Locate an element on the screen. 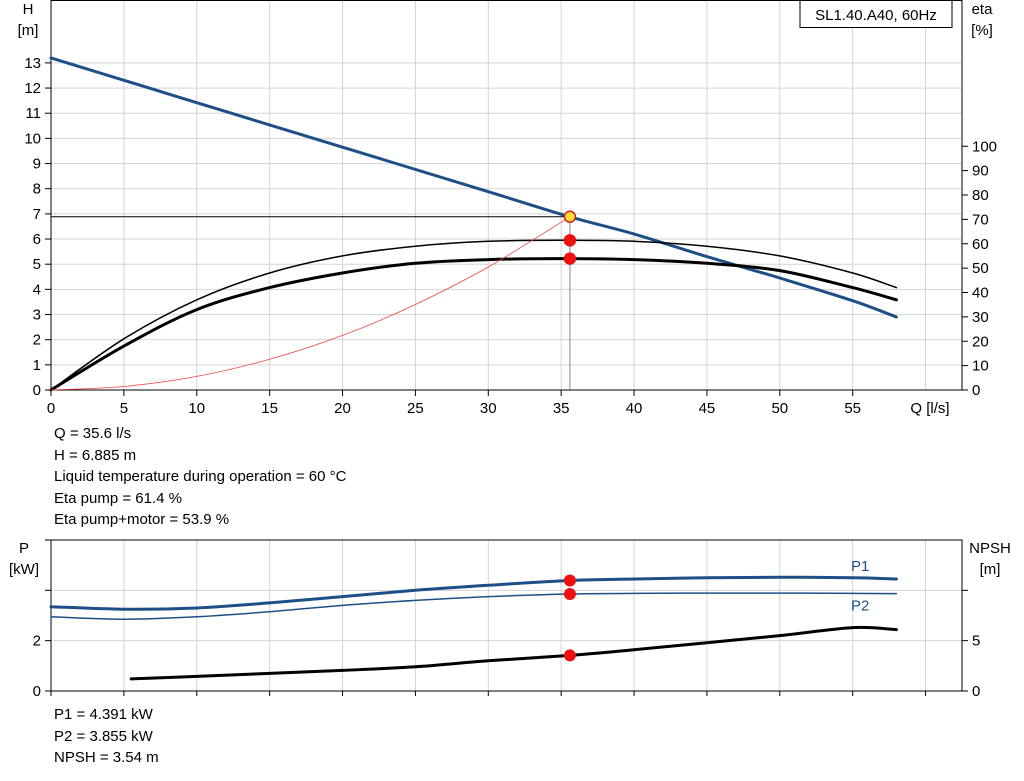  npsh-curve is located at coordinates (513, 653).